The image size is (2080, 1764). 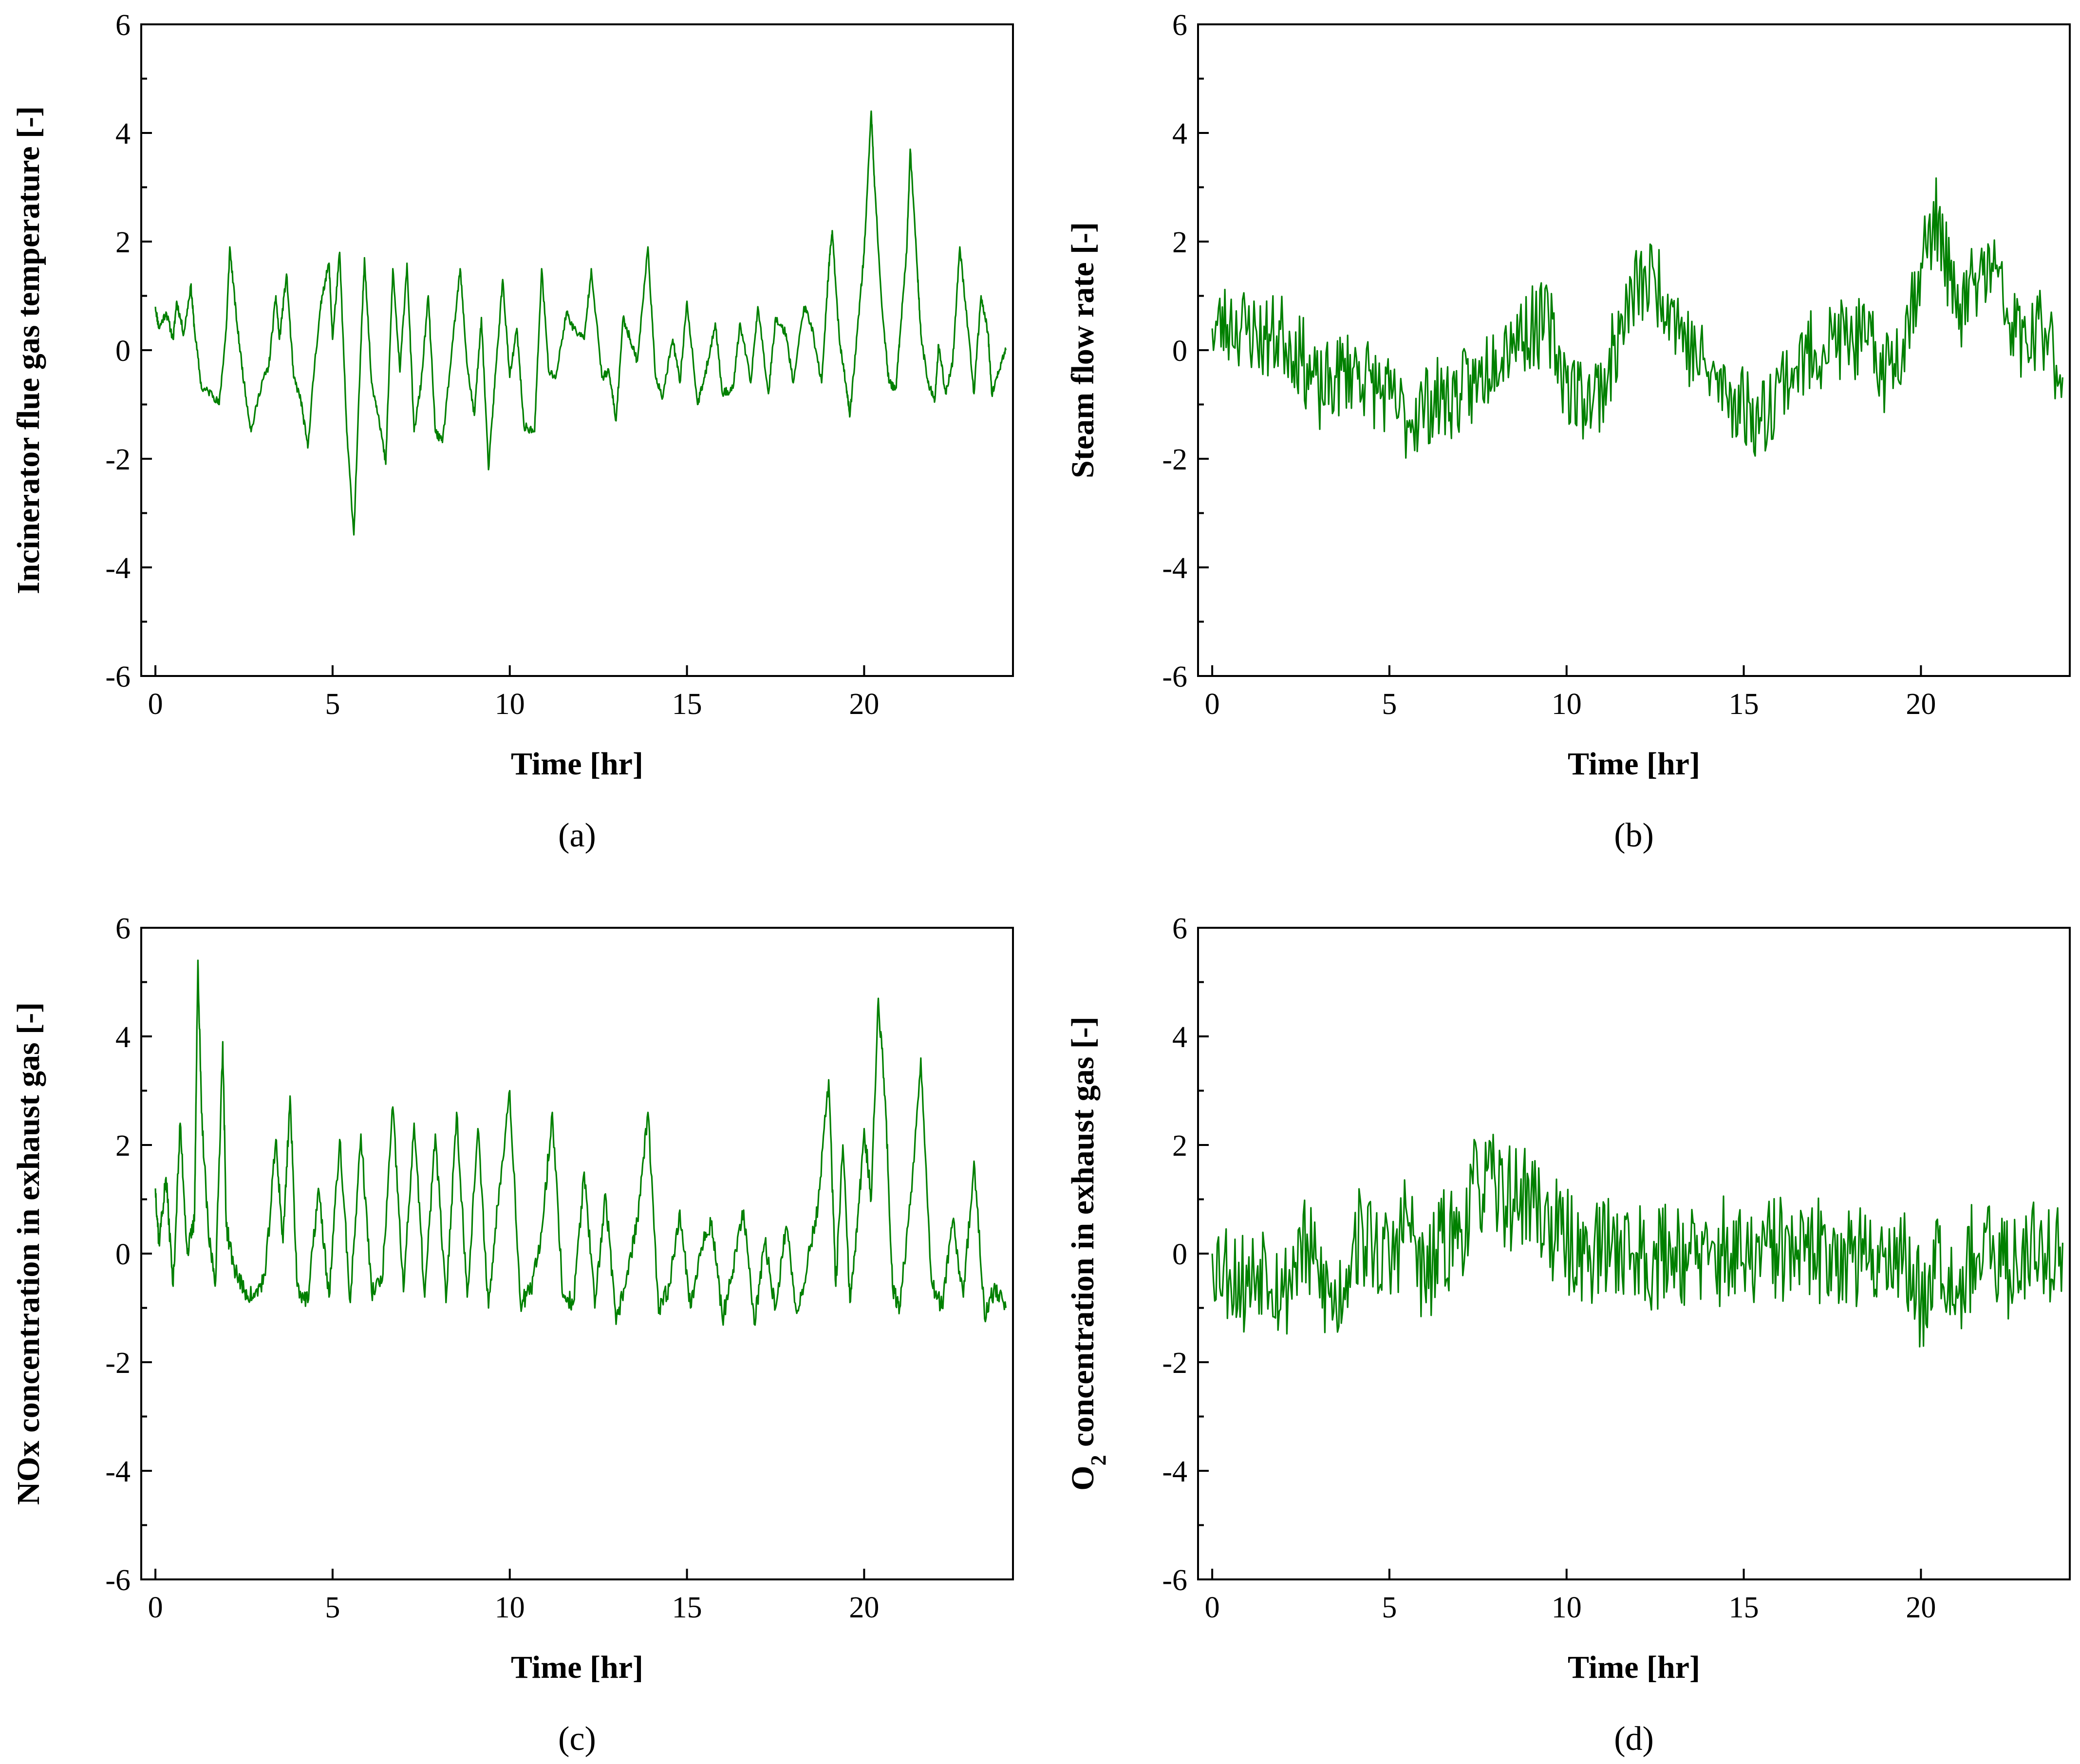 I want to click on panel-c-y-tick-label: -6, so click(x=118, y=1580).